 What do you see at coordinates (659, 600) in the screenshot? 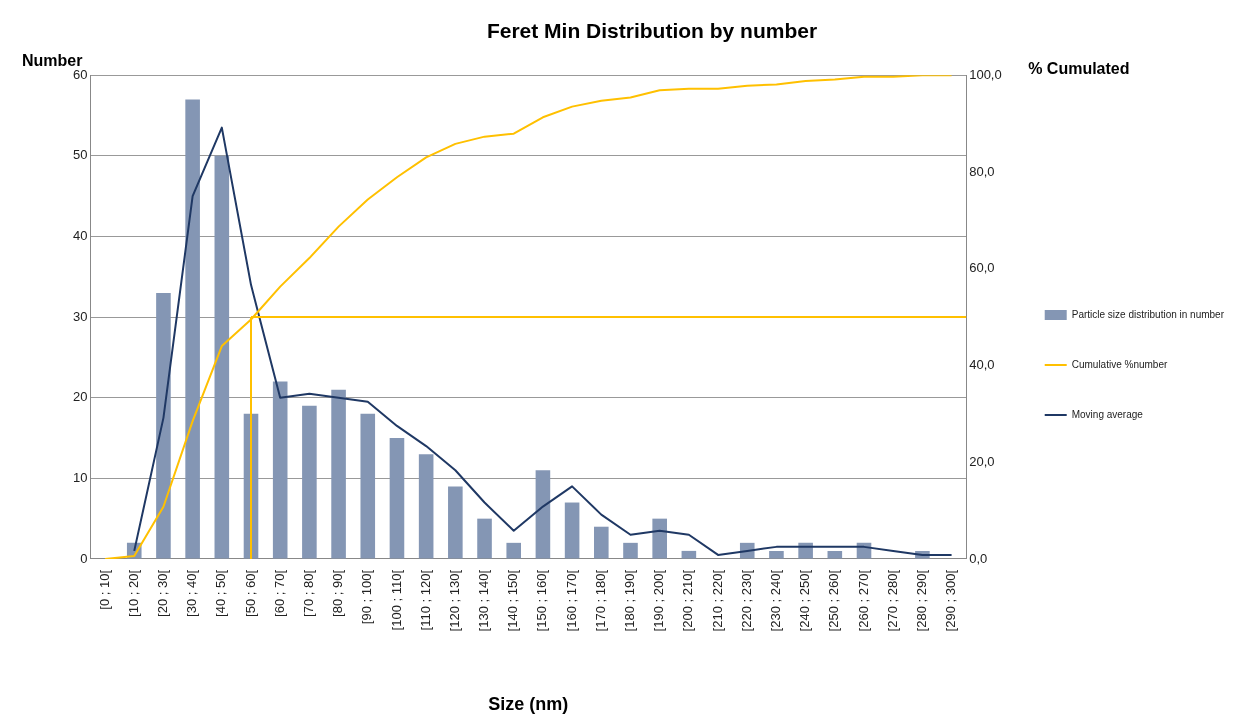
I see `x-tick-label: [190 ; 200[` at bounding box center [659, 600].